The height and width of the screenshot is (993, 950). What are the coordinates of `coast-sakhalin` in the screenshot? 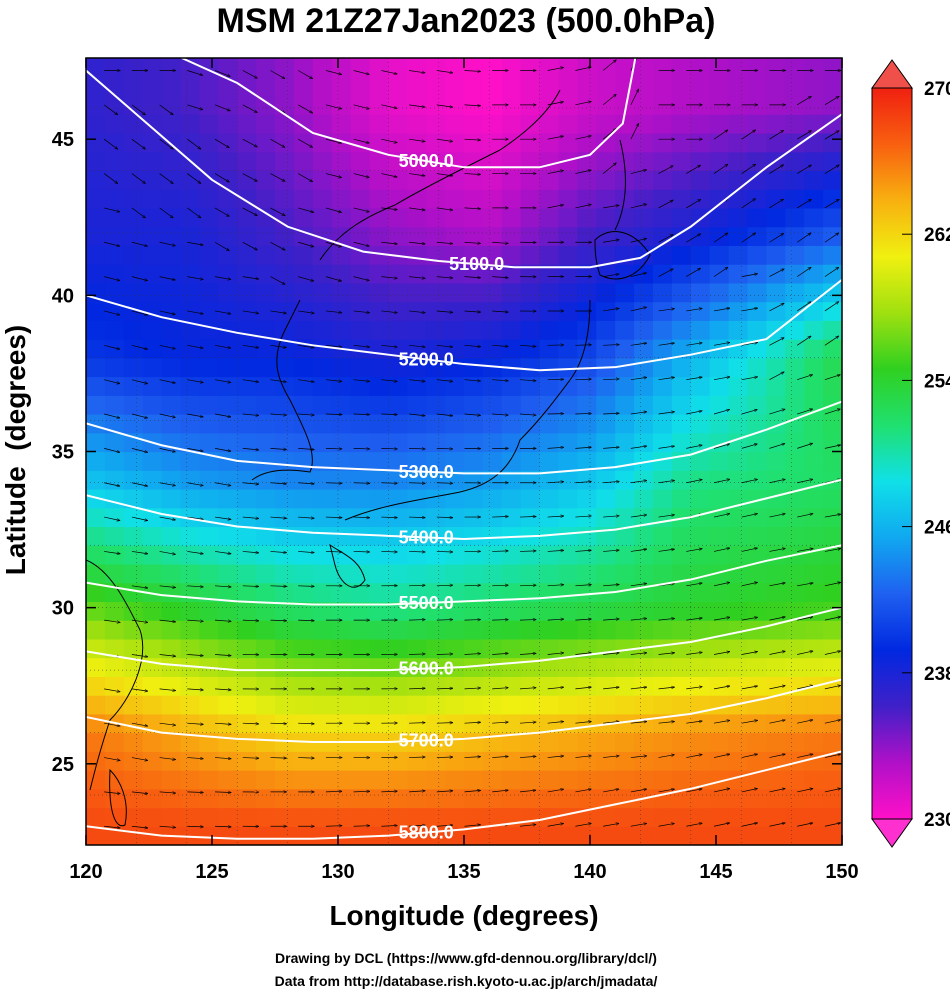 It's located at (620, 185).